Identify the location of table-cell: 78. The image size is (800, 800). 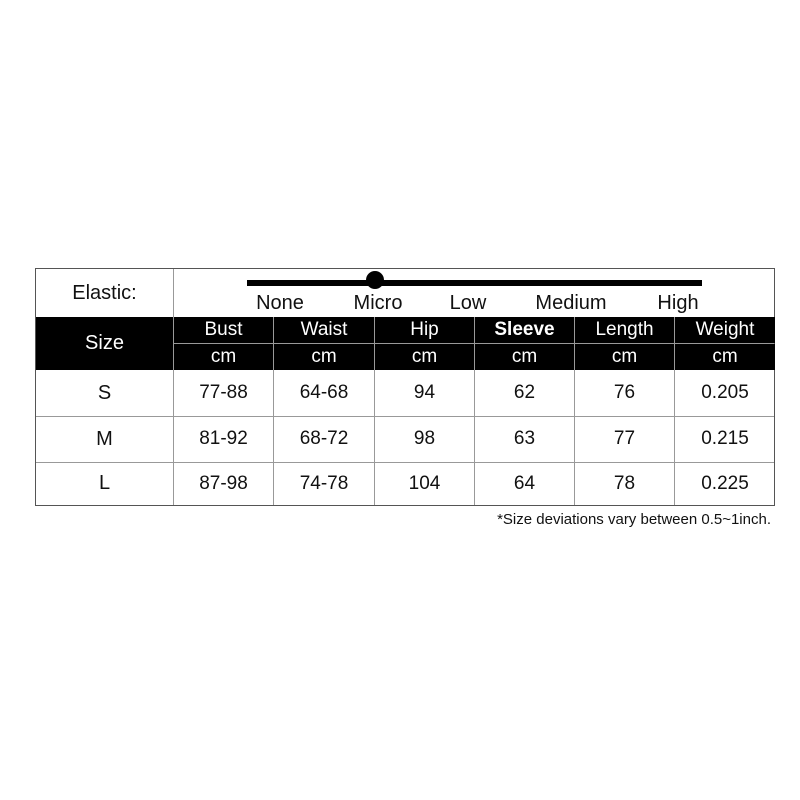
(624, 483).